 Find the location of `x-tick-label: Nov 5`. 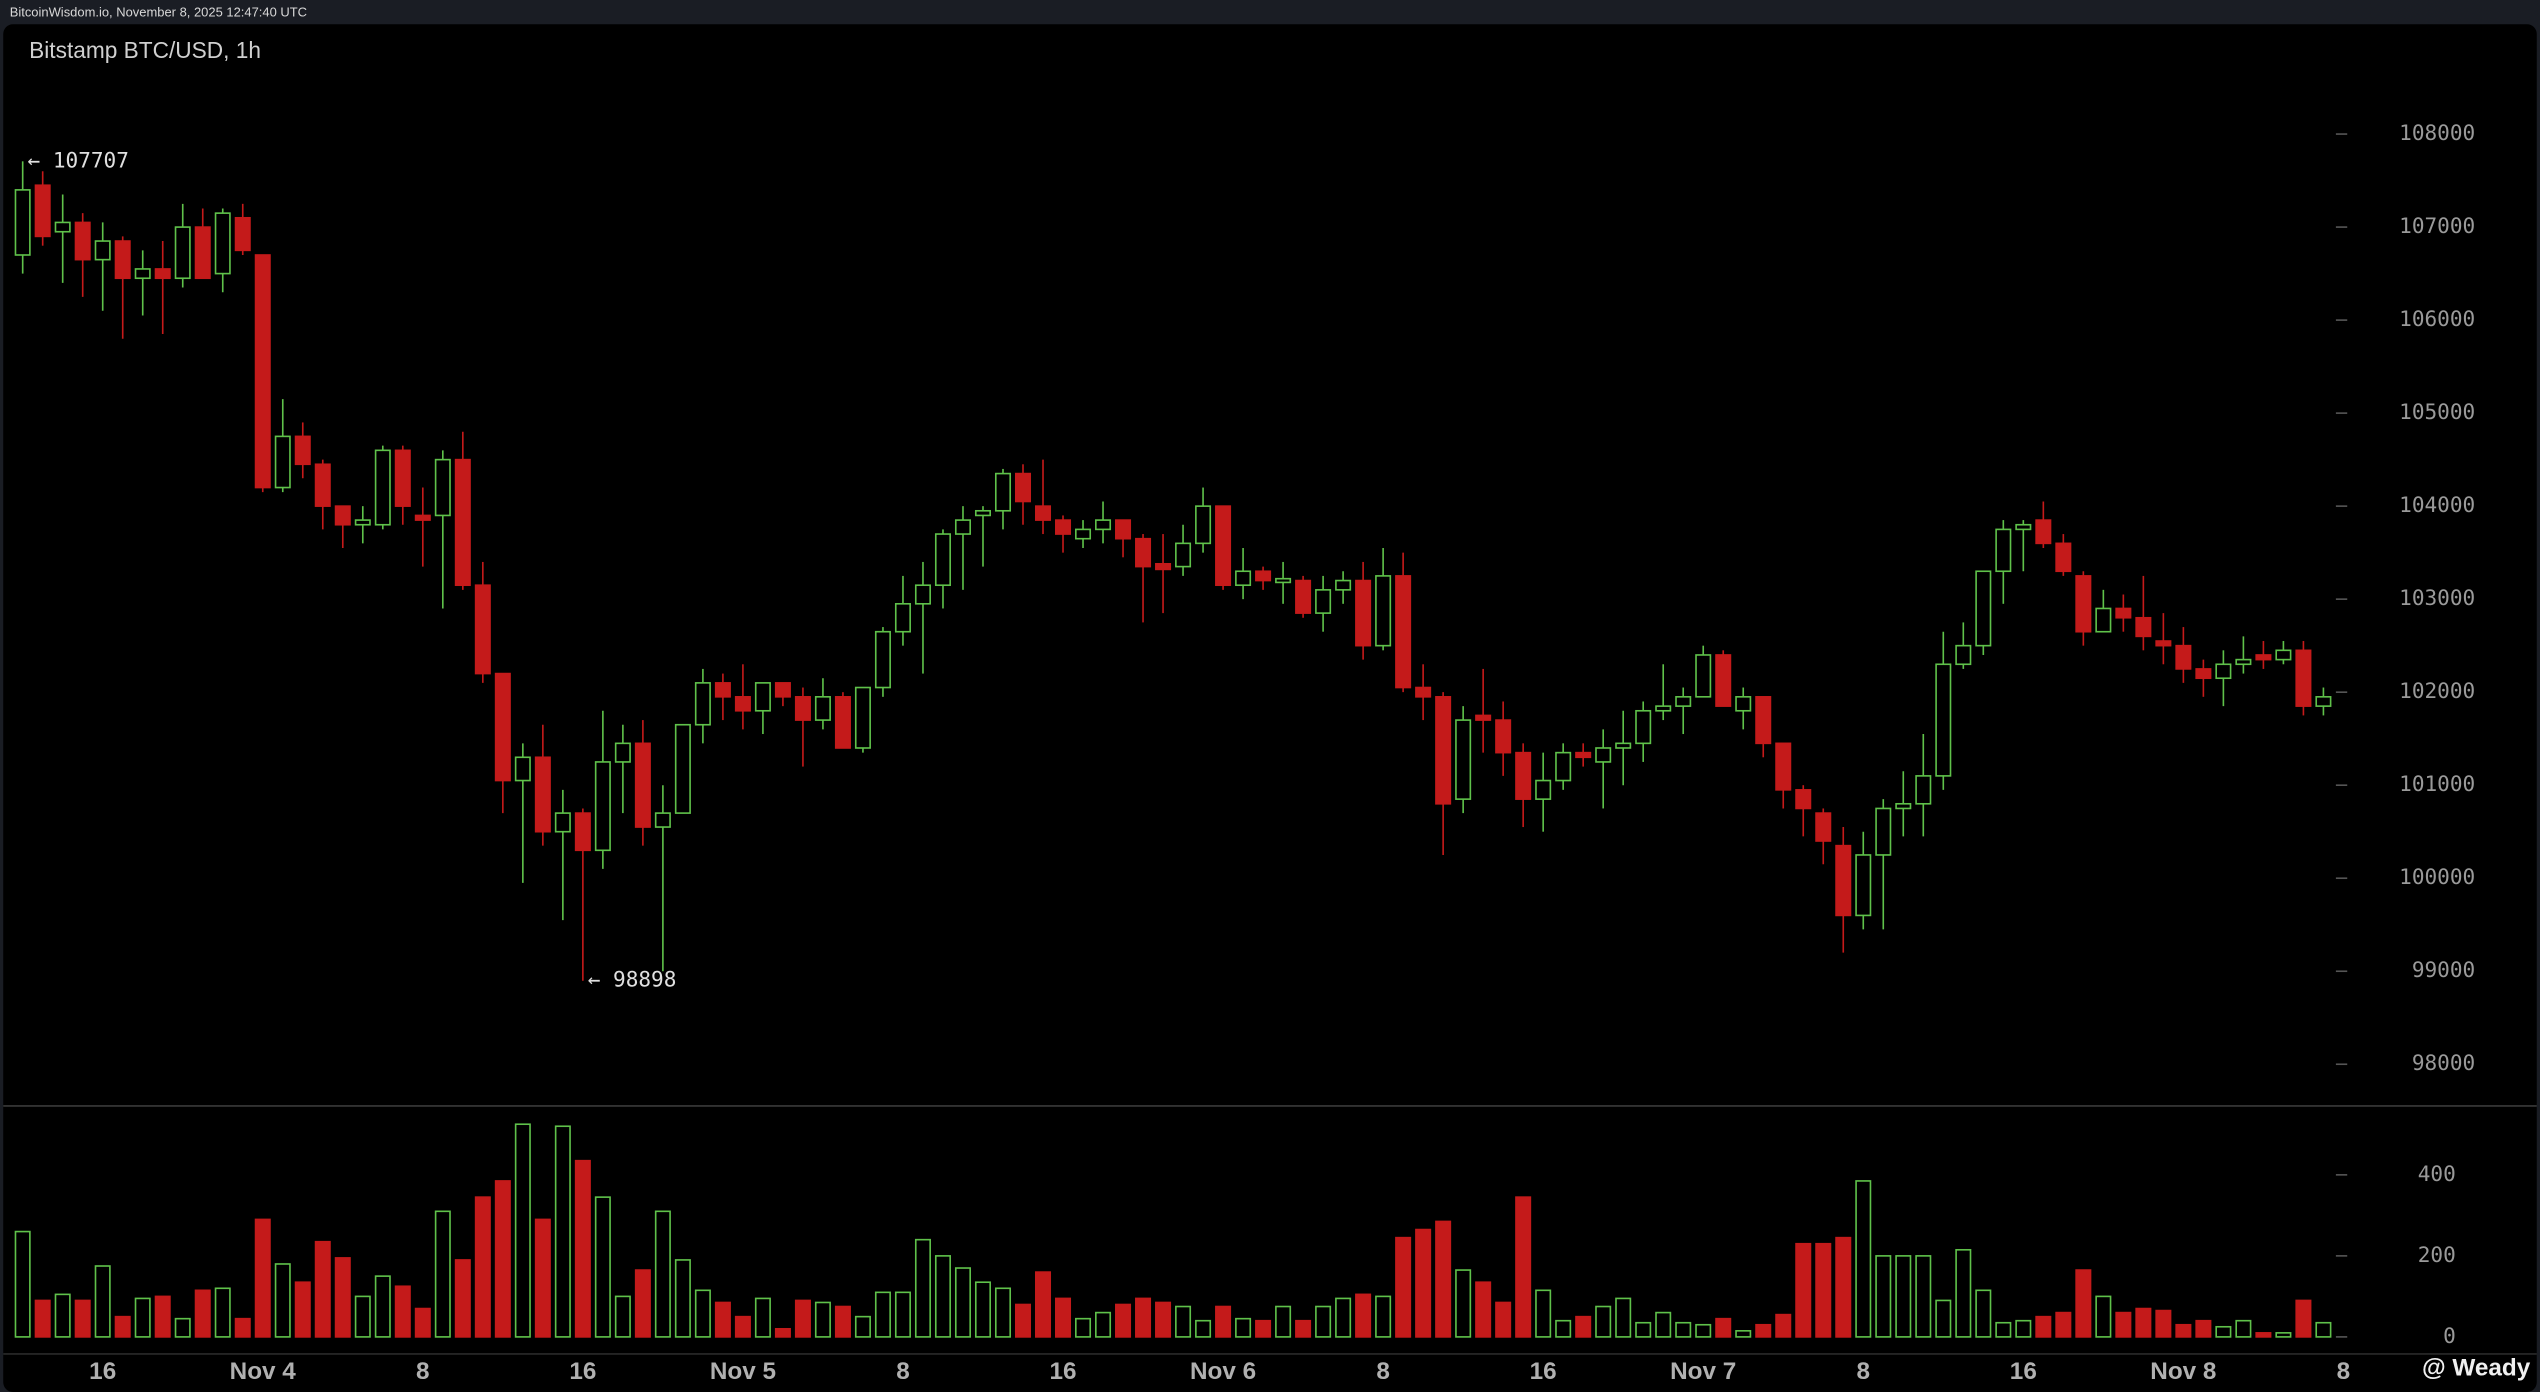

x-tick-label: Nov 5 is located at coordinates (743, 1371).